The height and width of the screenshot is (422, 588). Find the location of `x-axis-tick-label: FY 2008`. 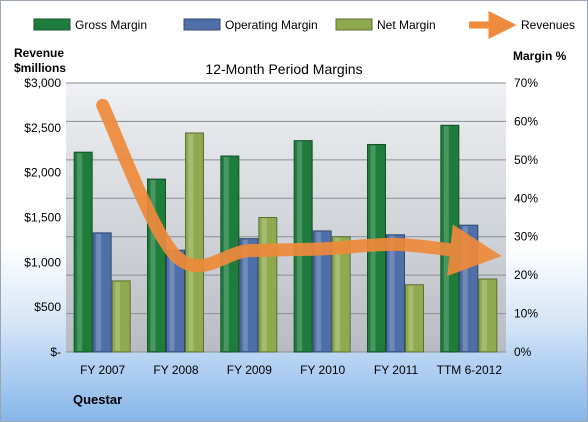

x-axis-tick-label: FY 2008 is located at coordinates (175, 370).